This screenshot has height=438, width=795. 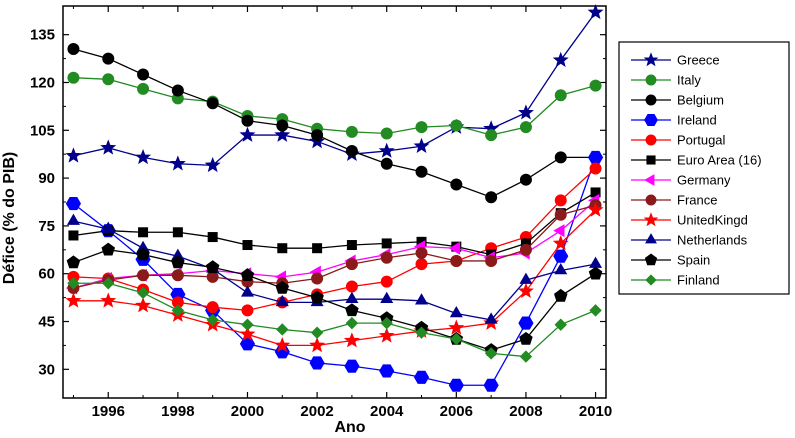 I want to click on legend-item: UnitedKingd, so click(x=689, y=220).